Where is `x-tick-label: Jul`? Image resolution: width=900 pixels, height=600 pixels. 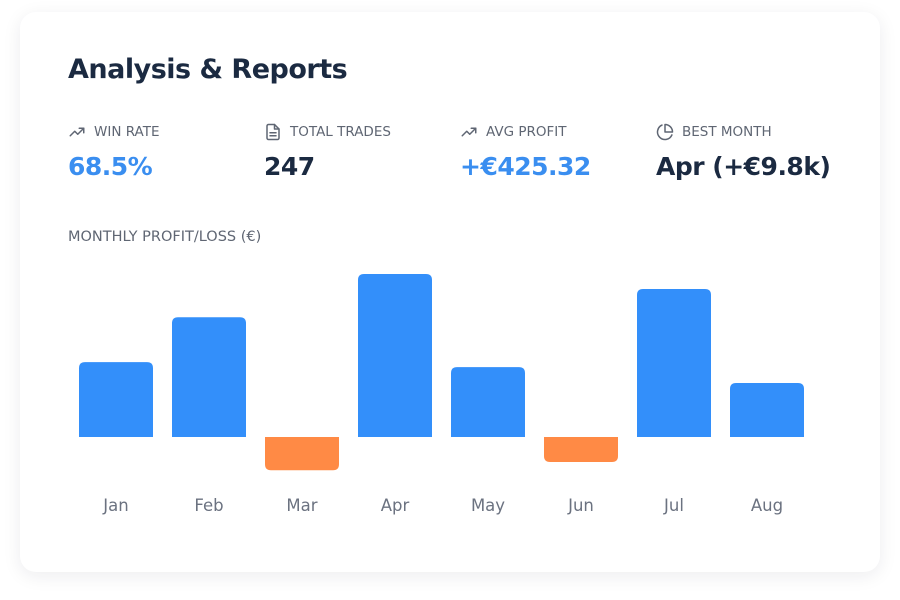 x-tick-label: Jul is located at coordinates (673, 505).